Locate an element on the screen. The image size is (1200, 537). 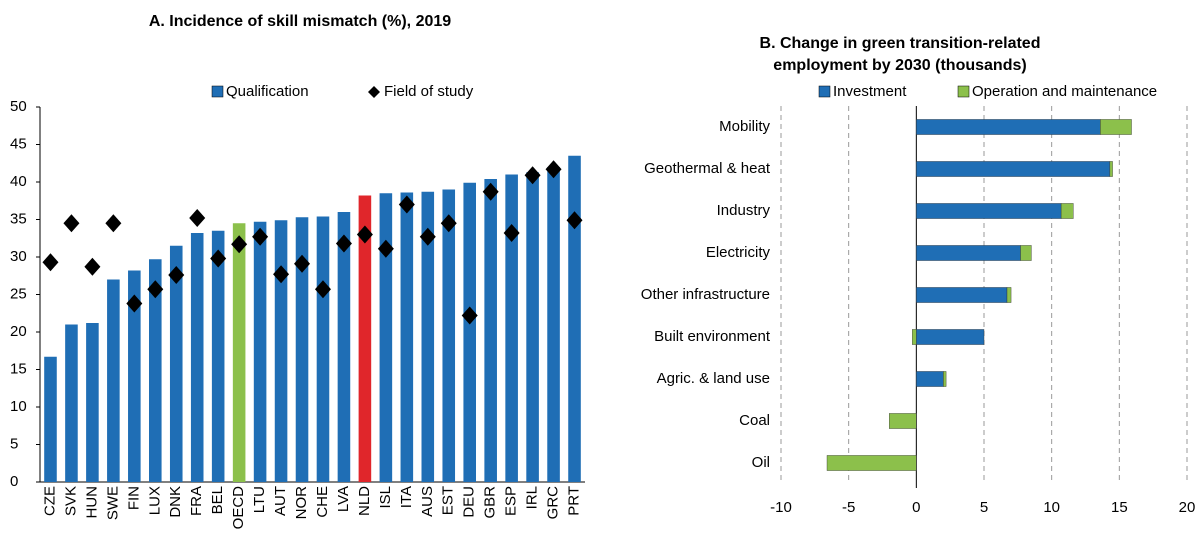
x-tick-label: AUT is located at coordinates (280, 501).